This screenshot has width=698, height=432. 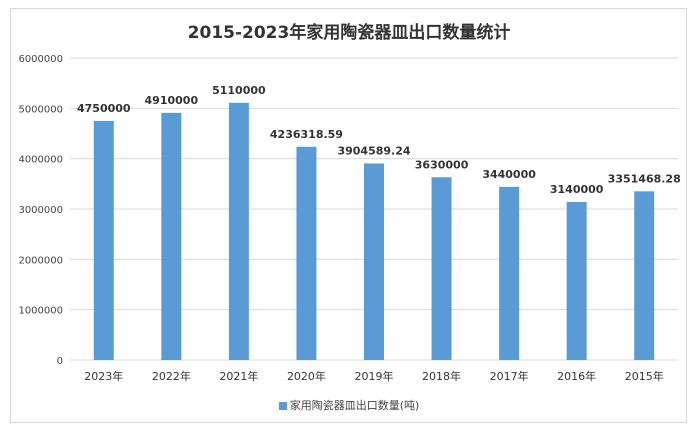 I want to click on y-tick-label: 2000000, so click(x=40, y=260).